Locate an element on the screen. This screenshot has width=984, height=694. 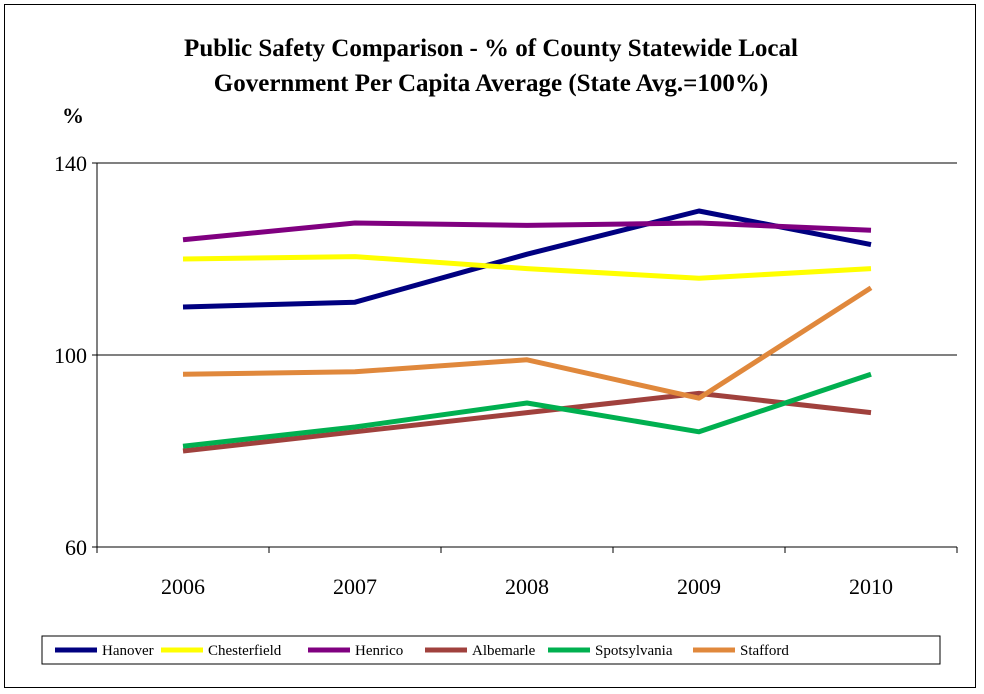
y-tick-label-140: 140 is located at coordinates (70, 163).